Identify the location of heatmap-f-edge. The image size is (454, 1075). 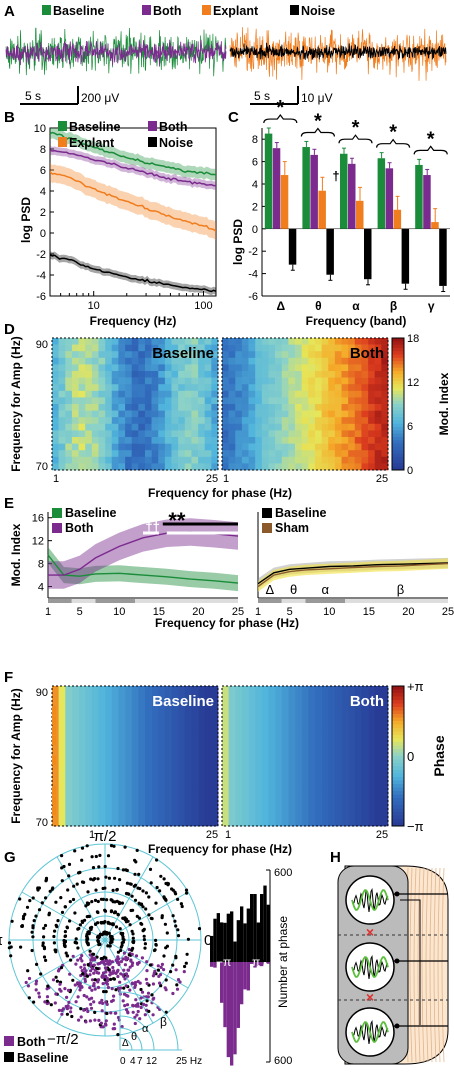
(54, 760).